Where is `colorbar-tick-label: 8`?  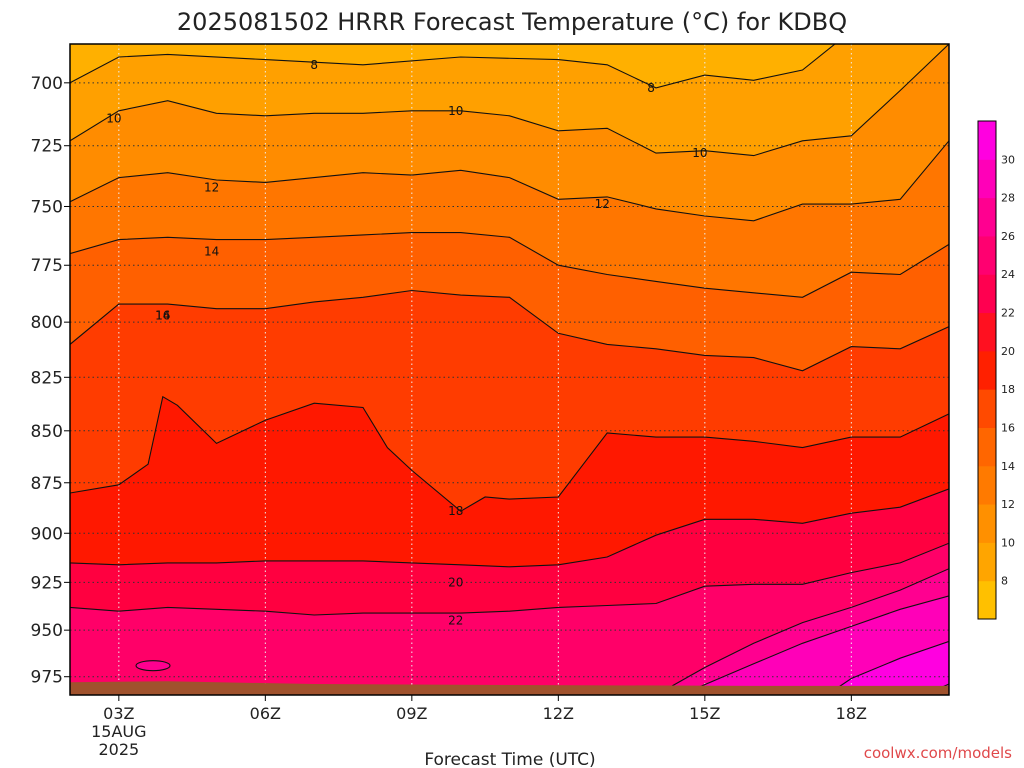
colorbar-tick-label: 8 is located at coordinates (1004, 581).